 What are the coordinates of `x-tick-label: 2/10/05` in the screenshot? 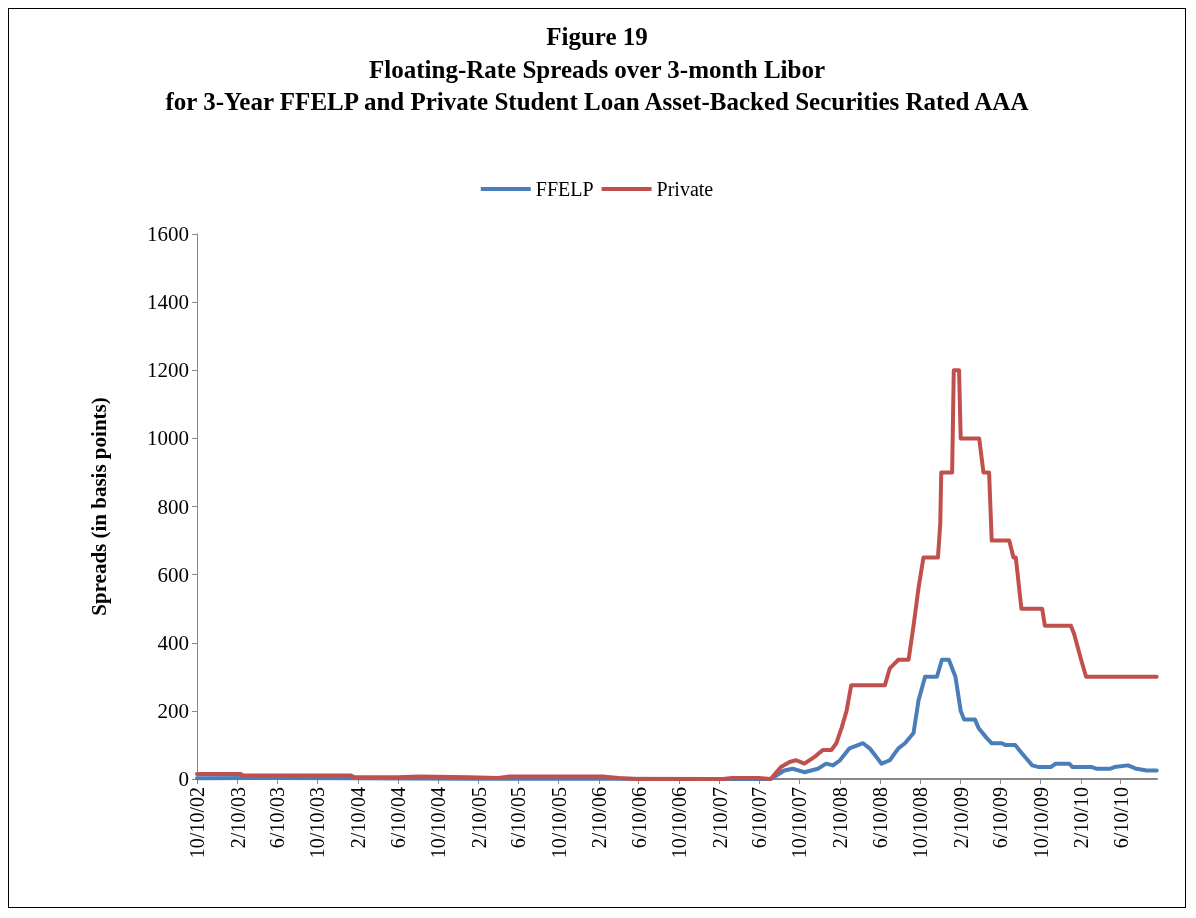 It's located at (478, 818).